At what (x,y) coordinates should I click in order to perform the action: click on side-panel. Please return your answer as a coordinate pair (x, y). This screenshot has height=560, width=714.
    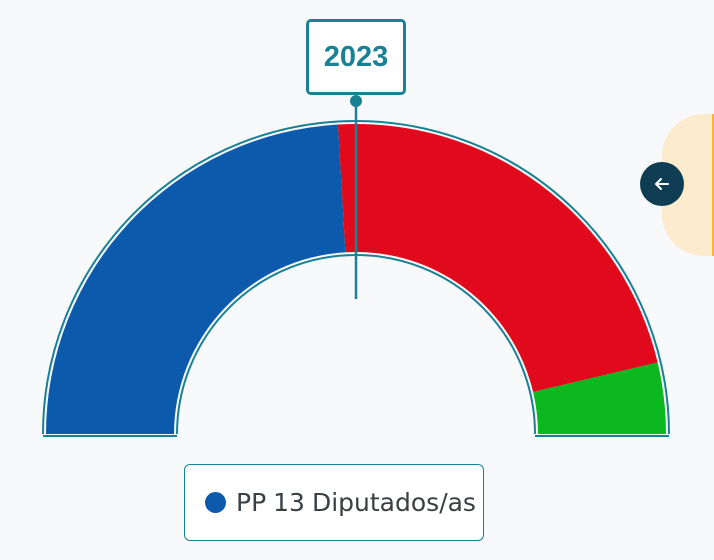
    Looking at the image, I should click on (688, 185).